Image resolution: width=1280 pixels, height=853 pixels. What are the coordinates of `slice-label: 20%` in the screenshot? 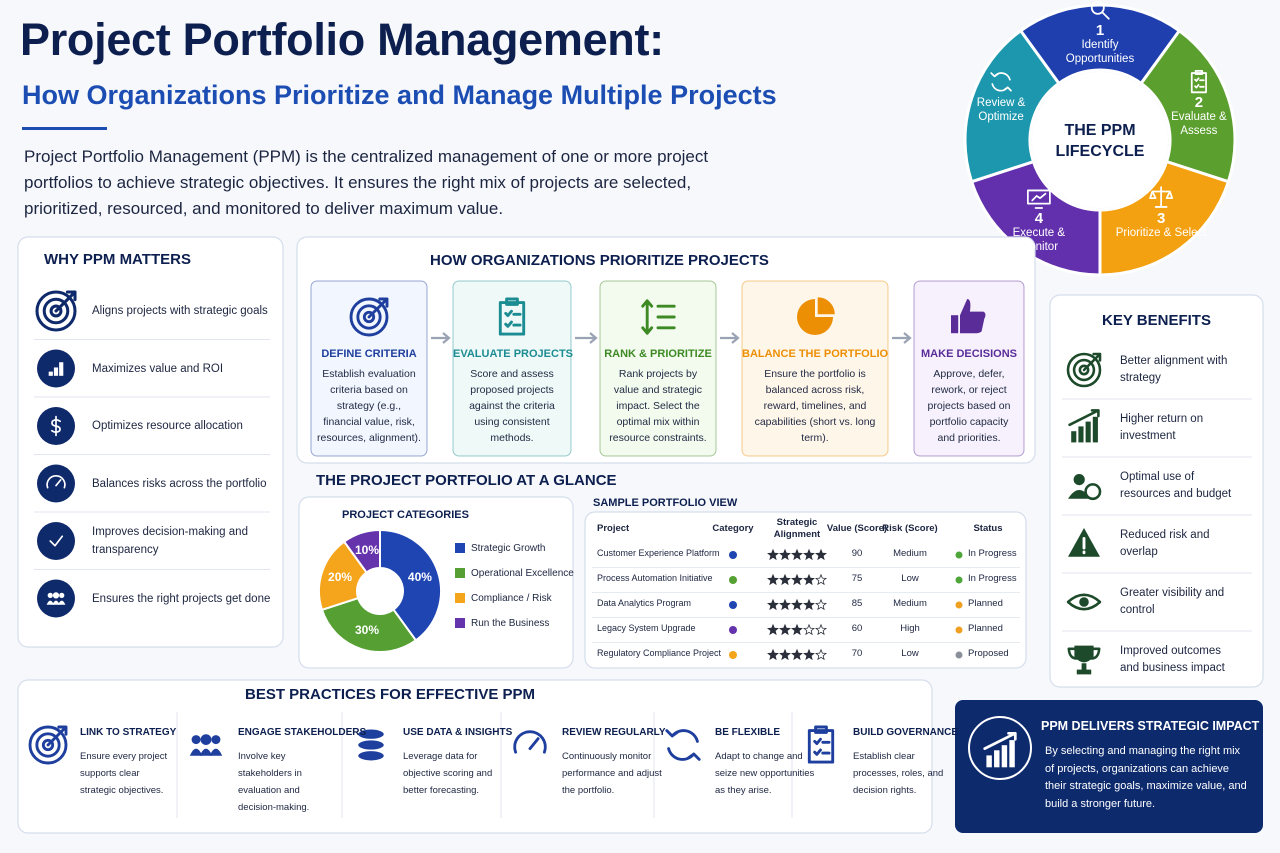 It's located at (340, 577).